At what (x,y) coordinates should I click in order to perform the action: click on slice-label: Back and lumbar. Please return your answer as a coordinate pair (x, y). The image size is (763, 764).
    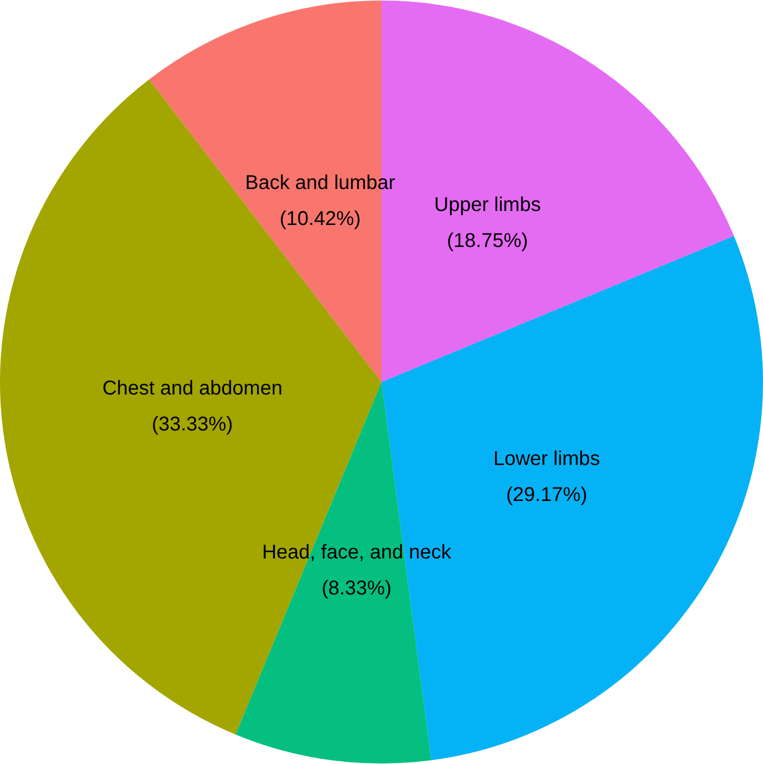
    Looking at the image, I should click on (320, 183).